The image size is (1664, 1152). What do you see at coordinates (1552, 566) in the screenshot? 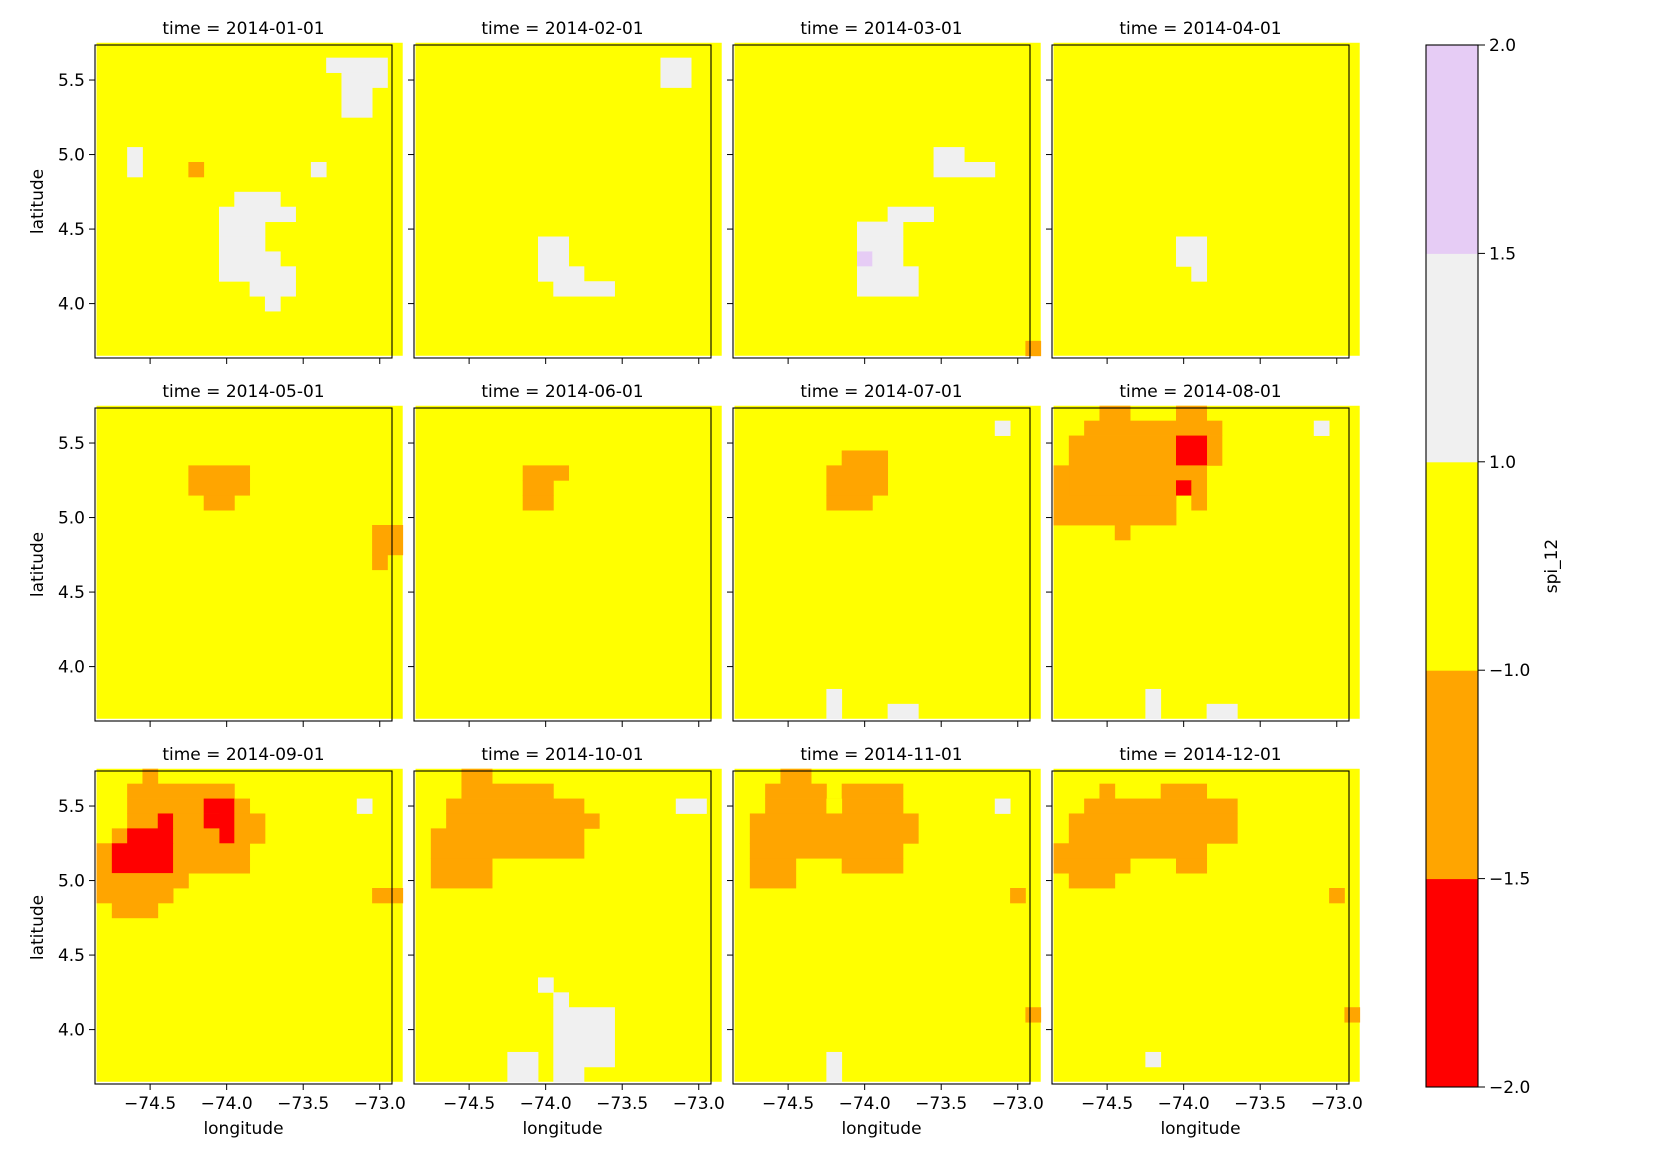
I see `colorbar-label: spi_12` at bounding box center [1552, 566].